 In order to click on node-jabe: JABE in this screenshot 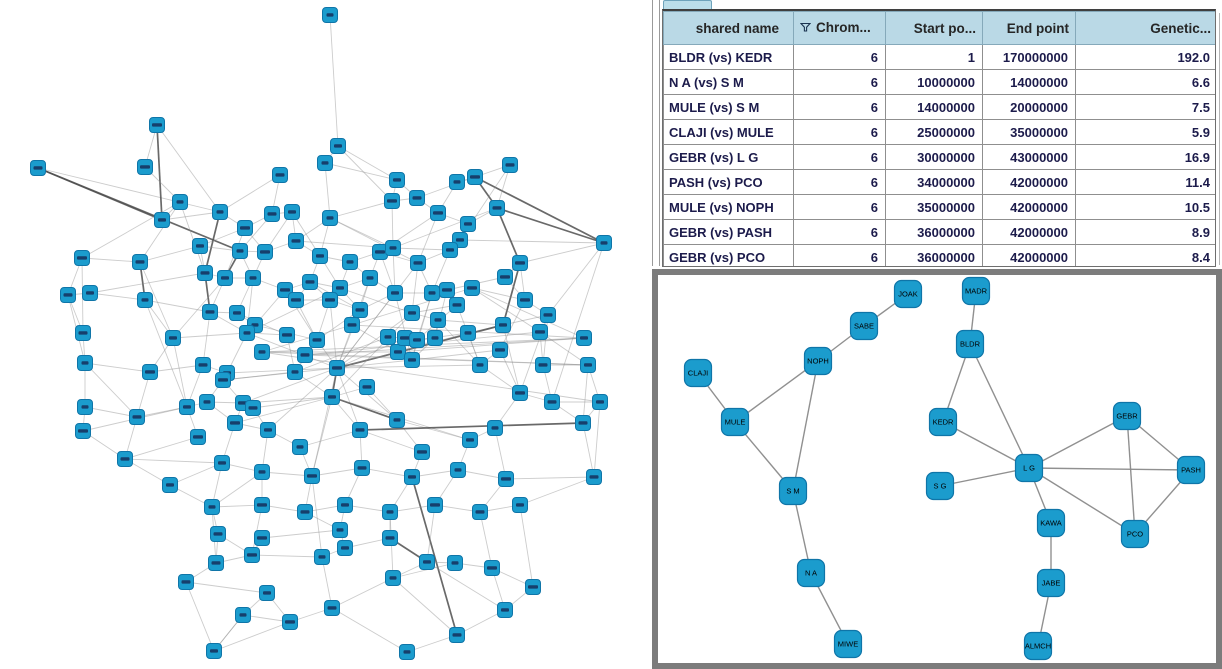, I will do `click(1051, 583)`.